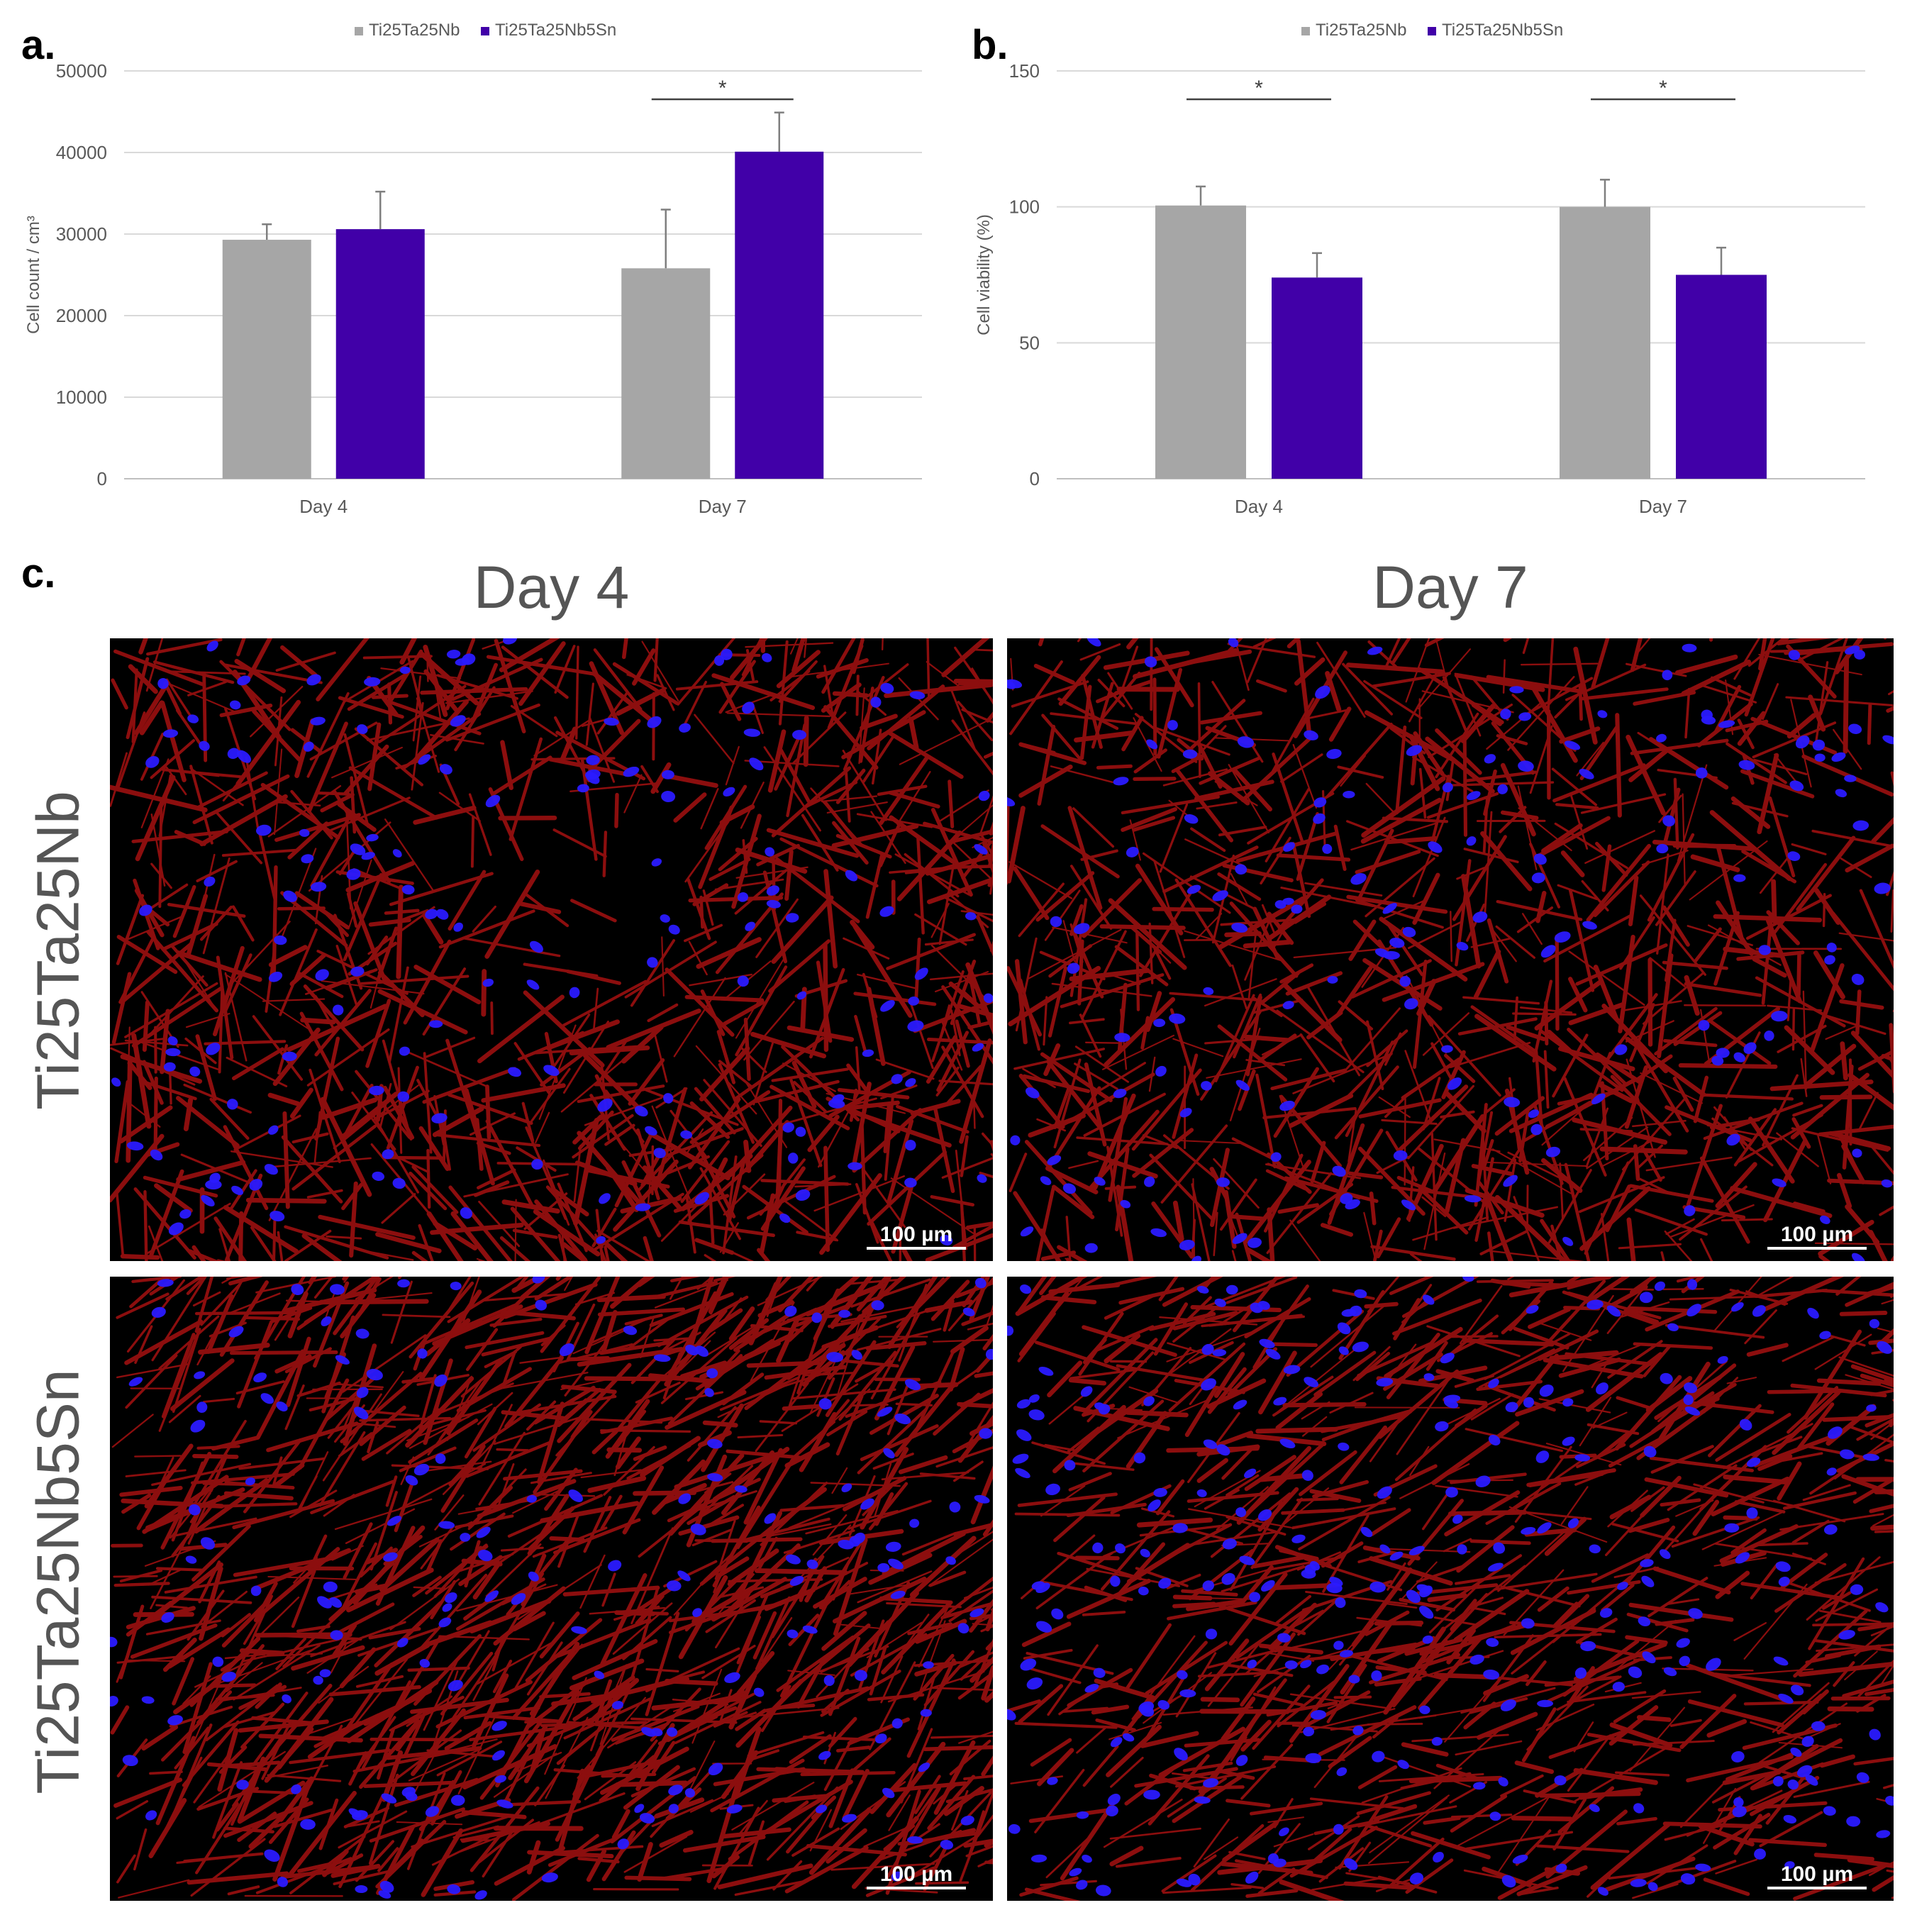 The width and height of the screenshot is (1917, 1932). Describe the element at coordinates (723, 506) in the screenshot. I see `x-tick-label: Day 7` at that location.